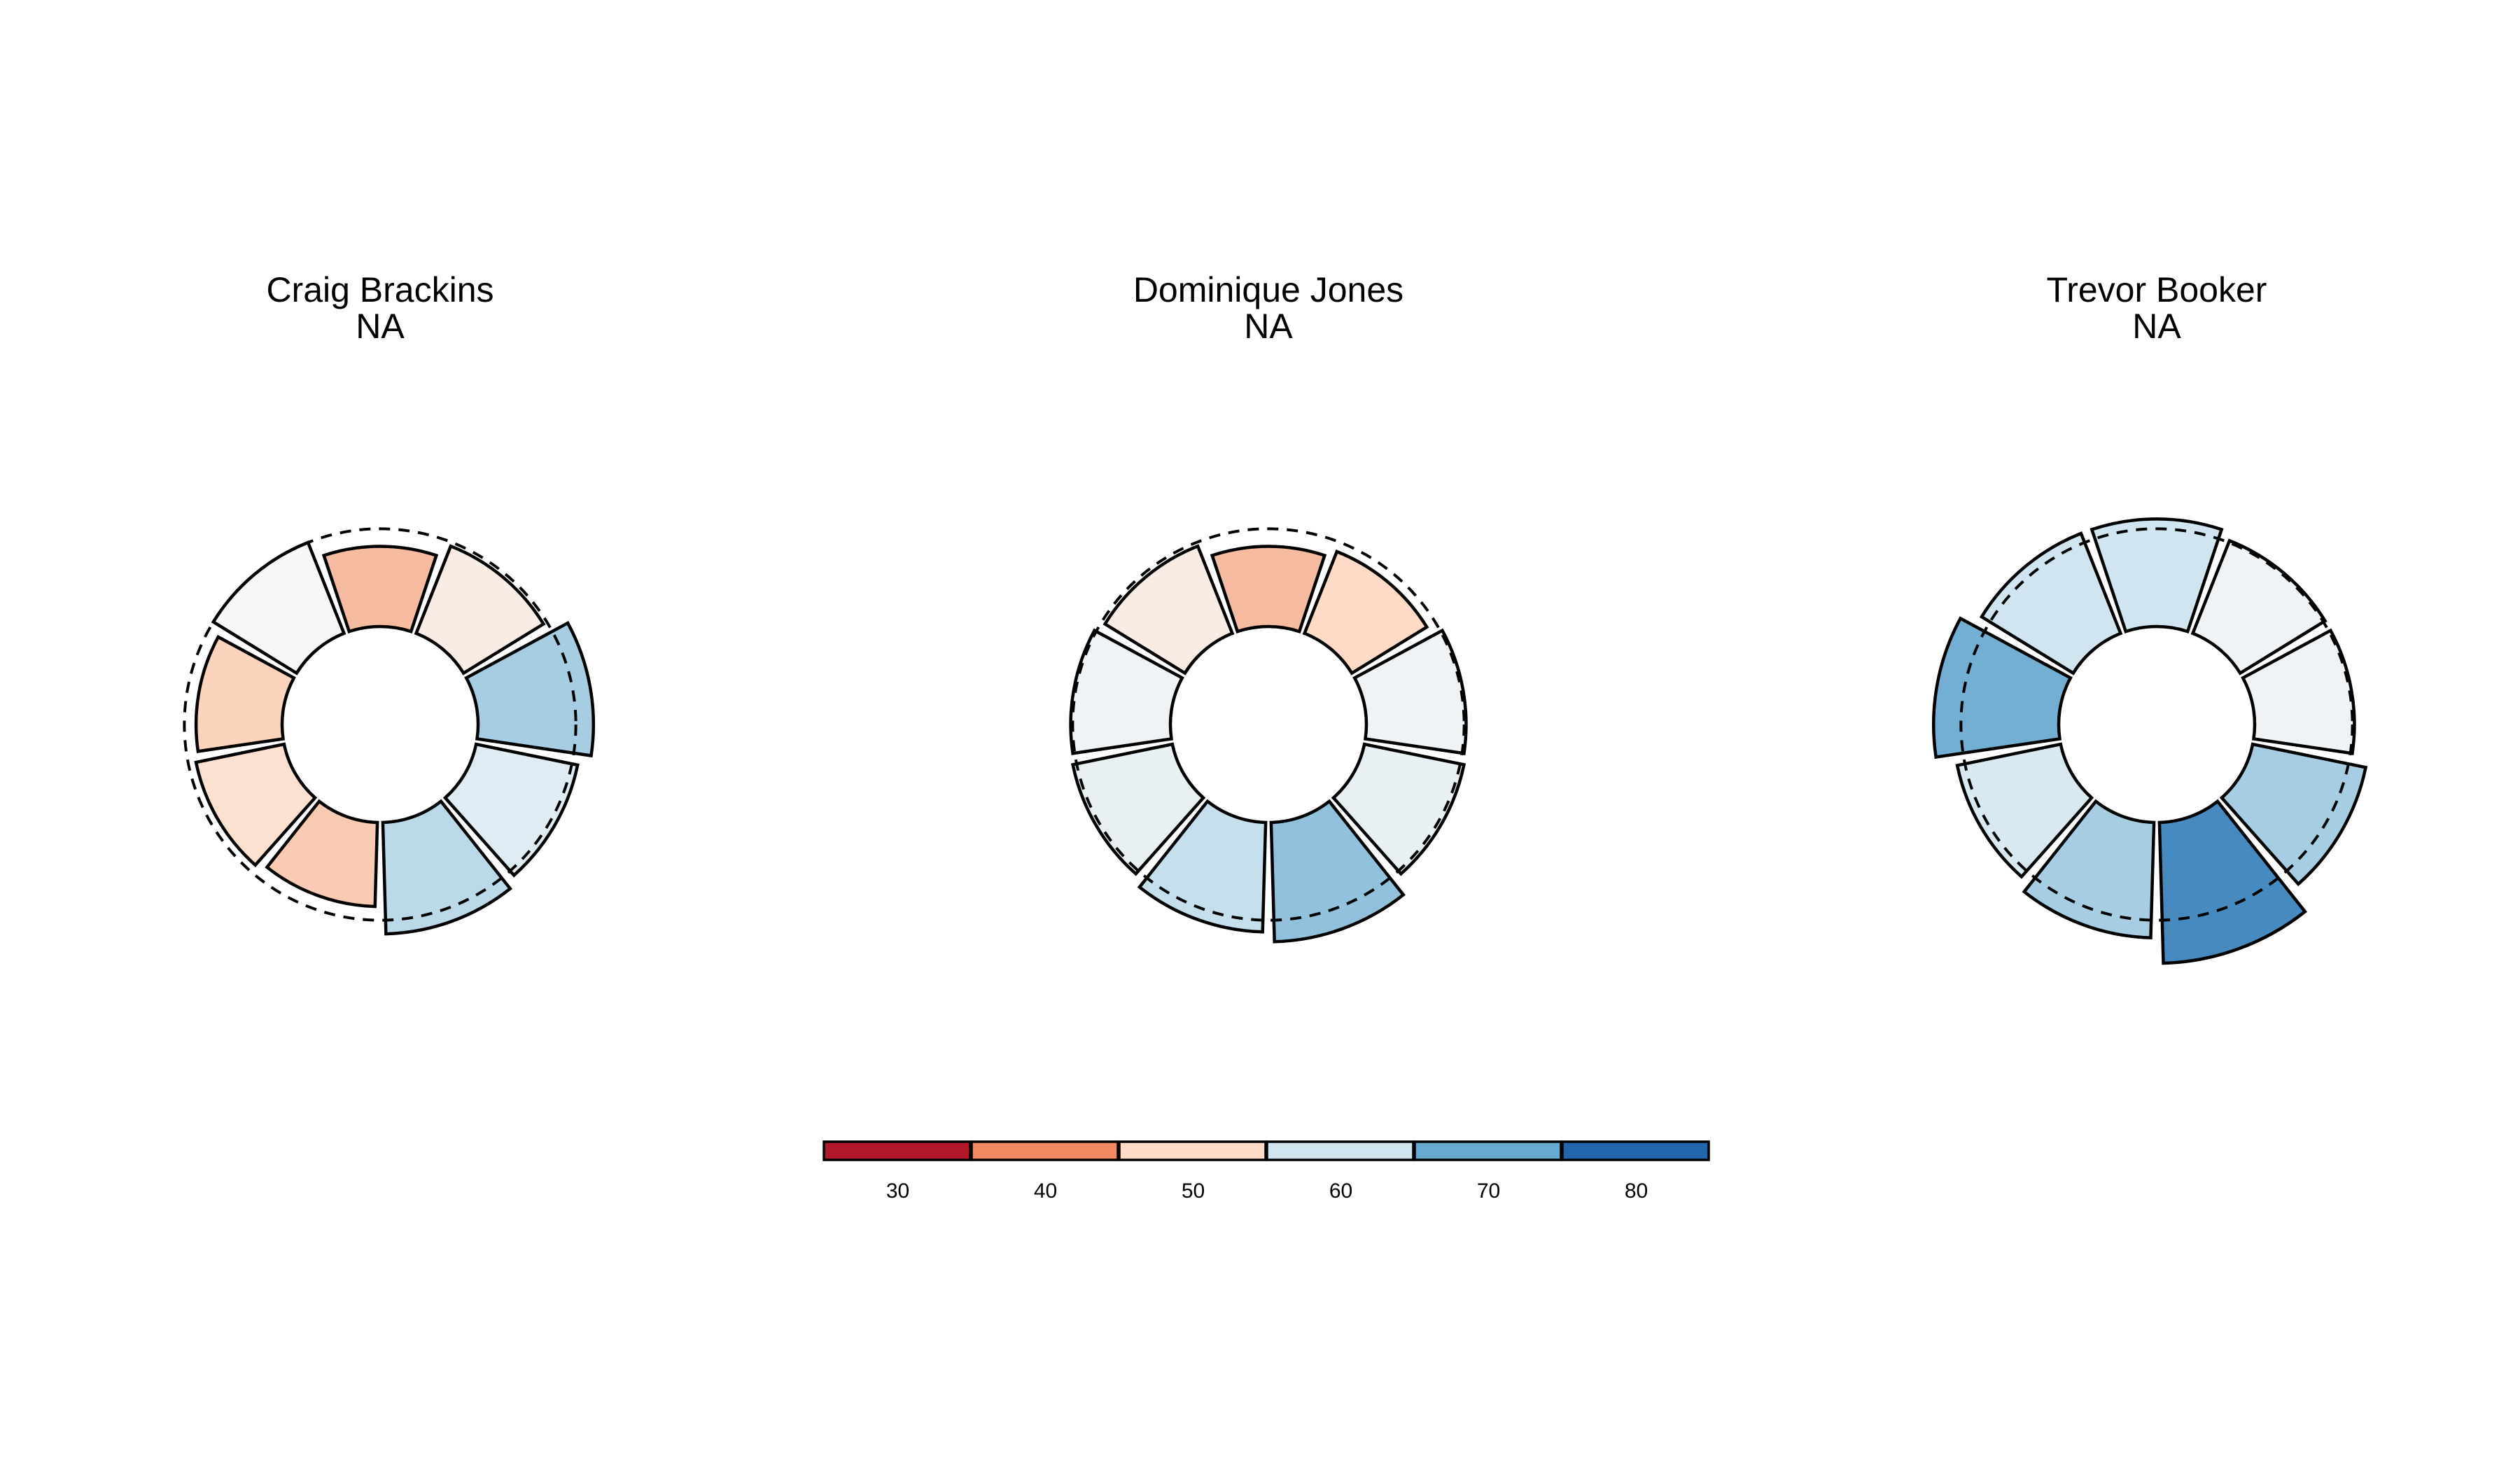  I want to click on panel-title: Dominique Jones, so click(1268, 289).